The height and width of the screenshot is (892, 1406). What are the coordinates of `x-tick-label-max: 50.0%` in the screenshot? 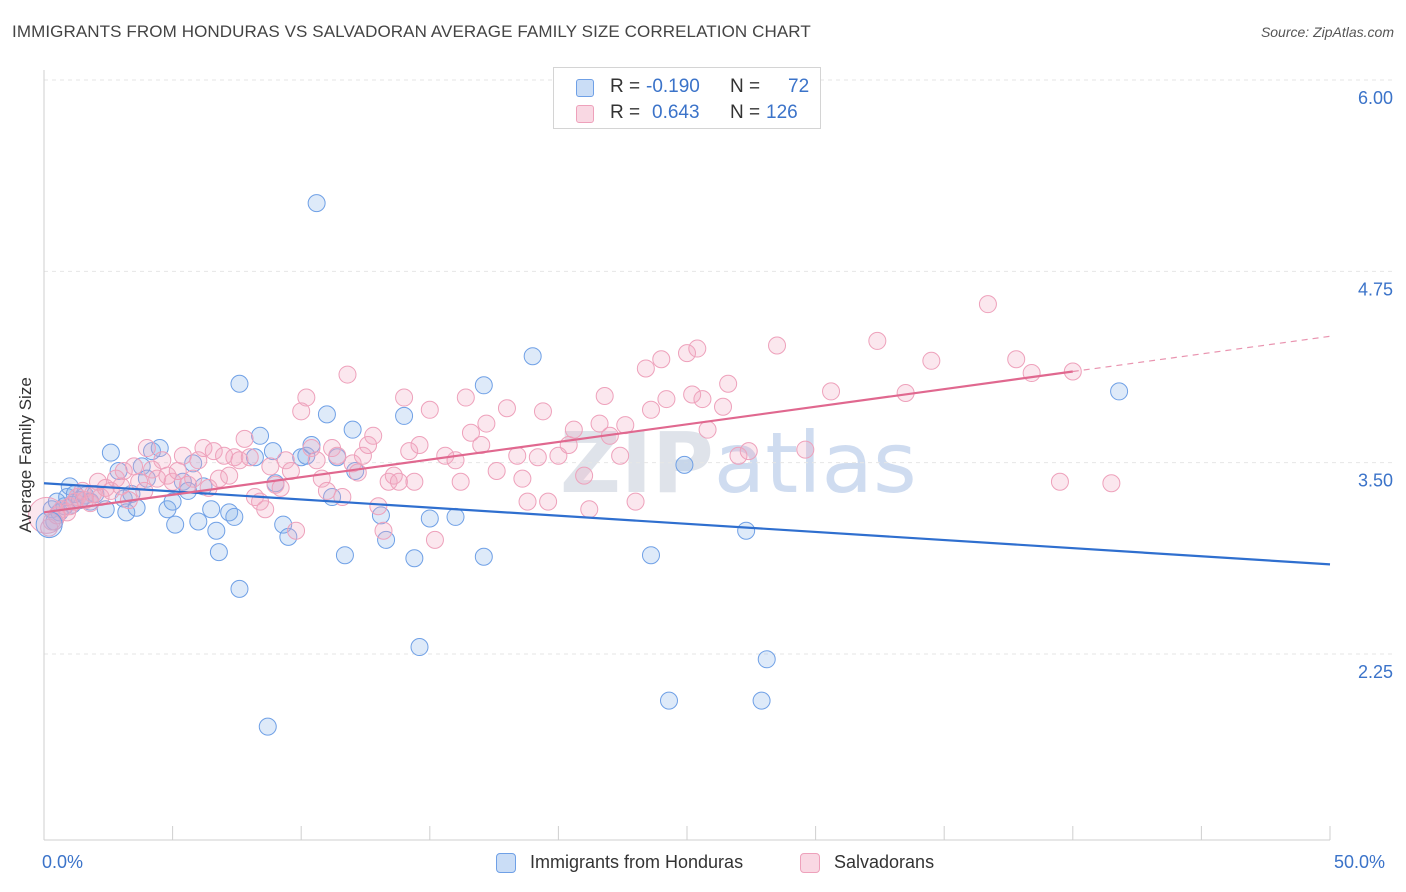 It's located at (1360, 862).